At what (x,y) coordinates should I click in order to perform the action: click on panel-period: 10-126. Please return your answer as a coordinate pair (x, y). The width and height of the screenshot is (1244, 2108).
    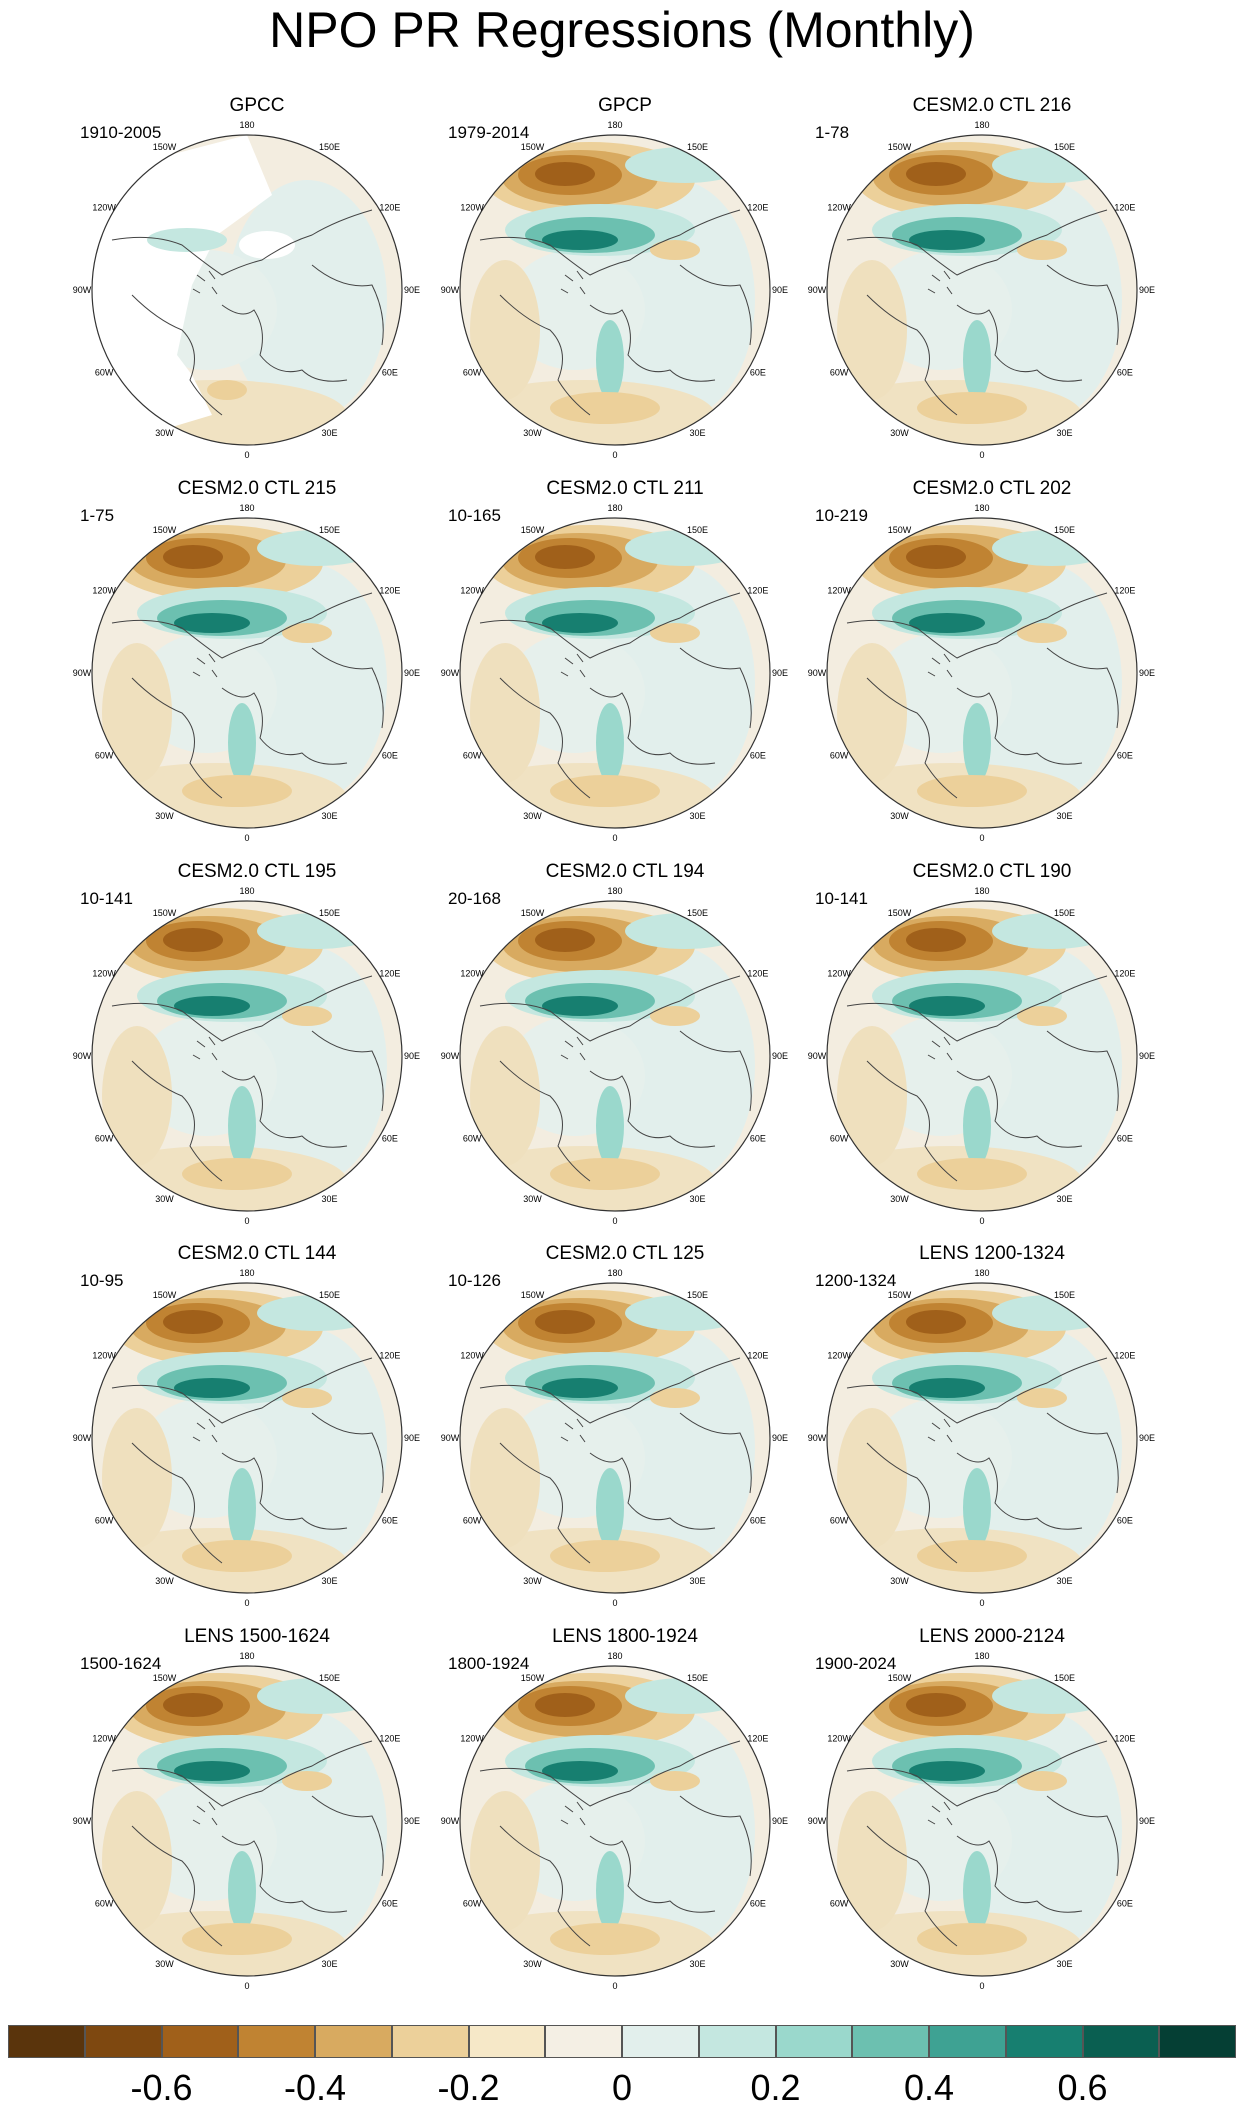
    Looking at the image, I should click on (474, 1280).